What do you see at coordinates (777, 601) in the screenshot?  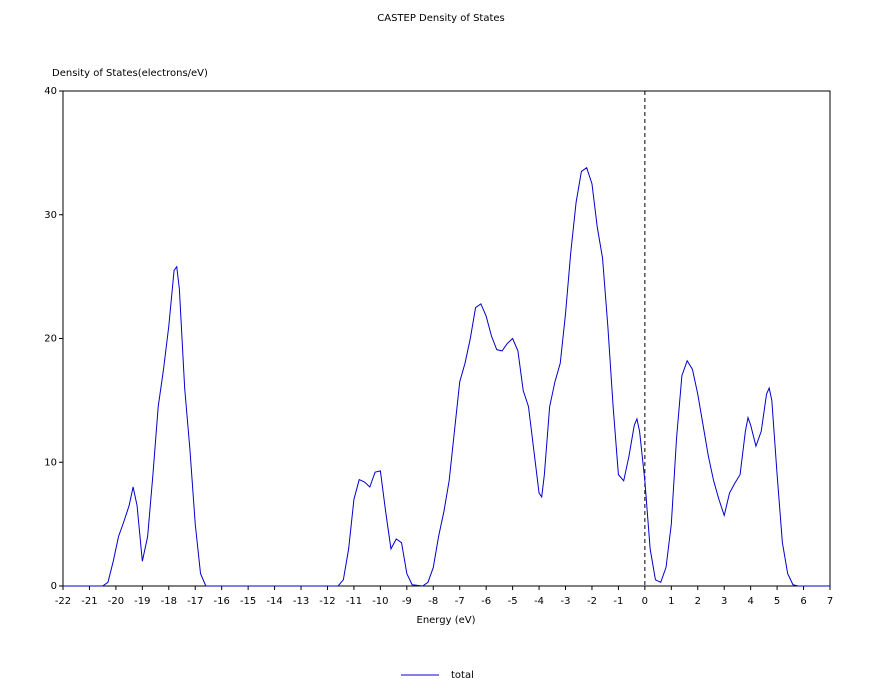 I see `x-tick-label: 5` at bounding box center [777, 601].